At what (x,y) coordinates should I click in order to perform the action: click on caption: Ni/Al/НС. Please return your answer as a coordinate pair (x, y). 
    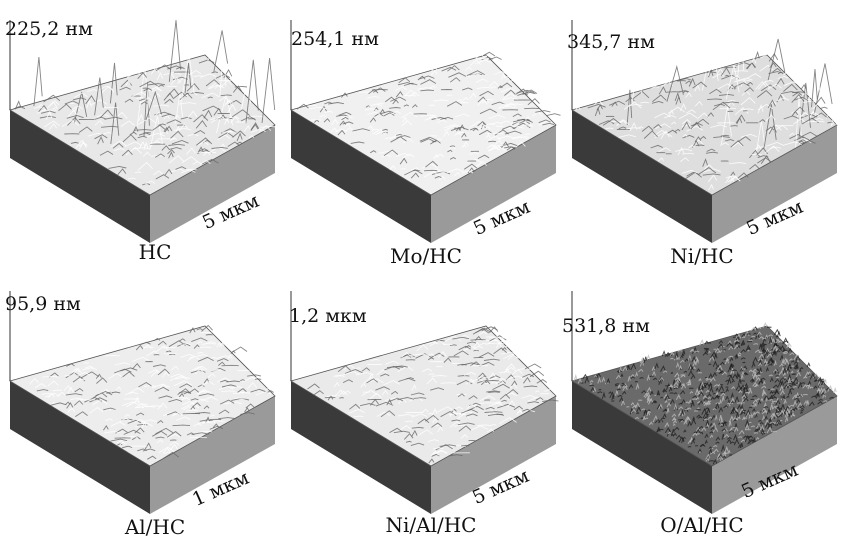
    Looking at the image, I should click on (431, 525).